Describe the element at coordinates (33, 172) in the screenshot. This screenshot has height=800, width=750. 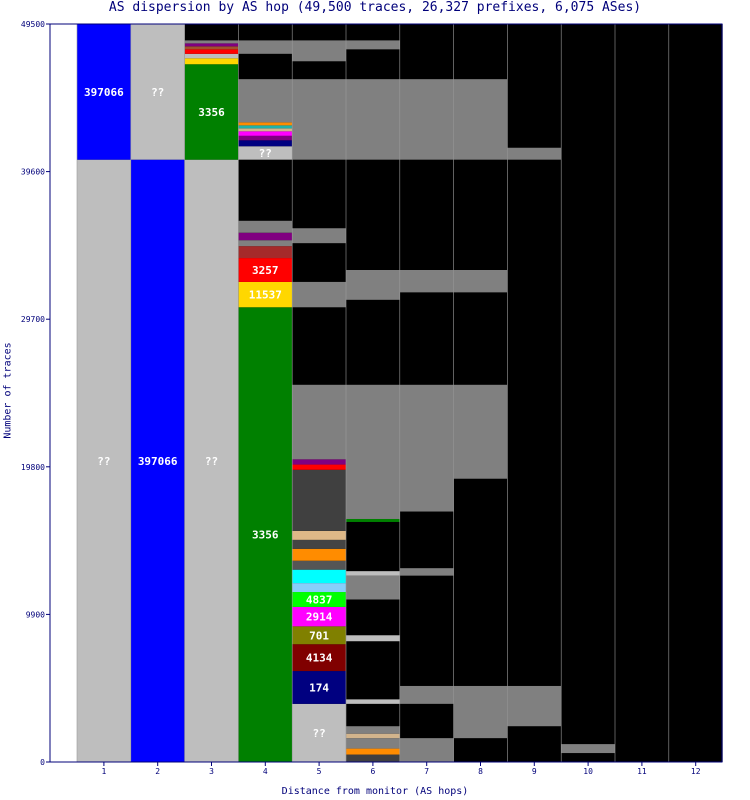
I see `y-tick-label: 39600` at that location.